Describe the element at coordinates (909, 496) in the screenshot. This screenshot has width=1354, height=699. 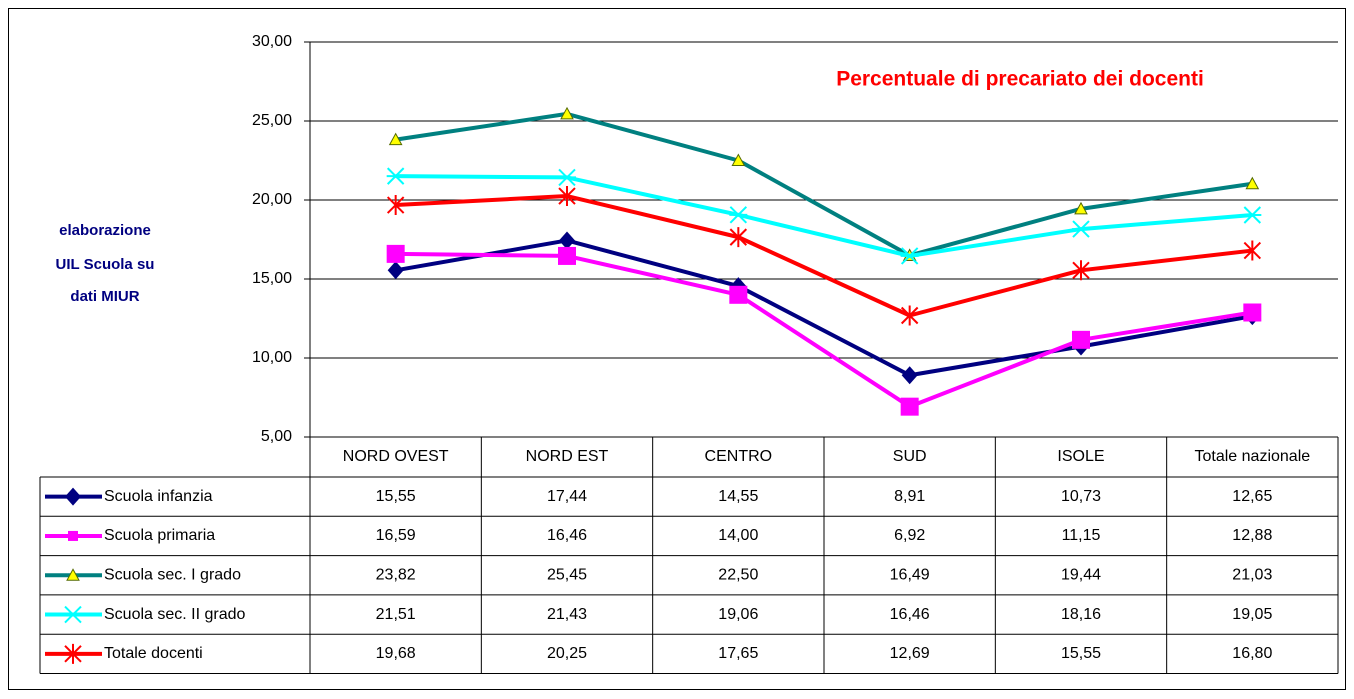
I see `table-cell: 8,91` at that location.